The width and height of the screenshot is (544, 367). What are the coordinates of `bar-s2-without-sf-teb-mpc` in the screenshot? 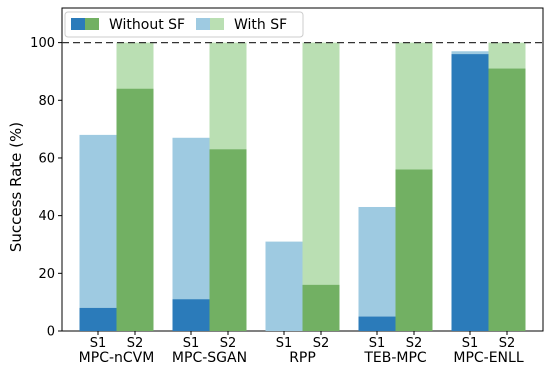 It's located at (414, 250).